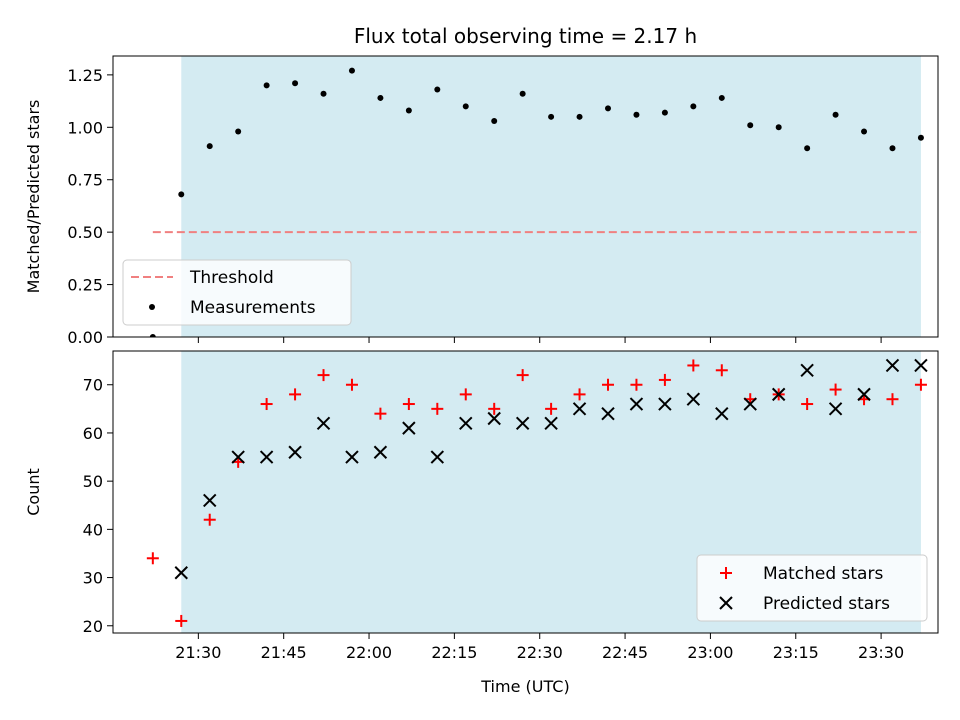 This screenshot has height=720, width=960. Describe the element at coordinates (796, 652) in the screenshot. I see `x-tick-label: 23:15` at that location.